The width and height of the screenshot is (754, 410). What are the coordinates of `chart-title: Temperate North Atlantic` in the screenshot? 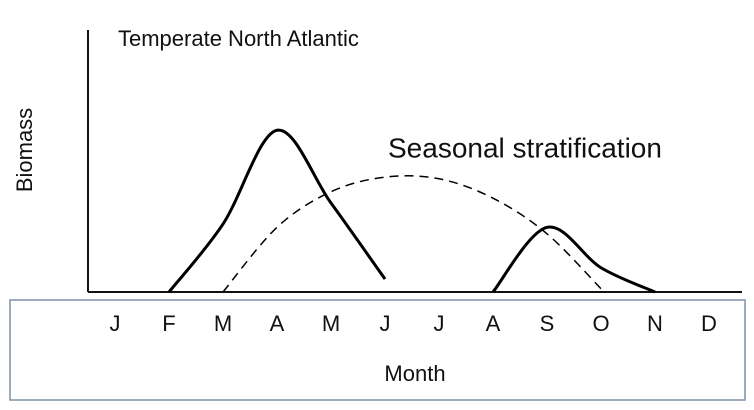 It's located at (238, 38).